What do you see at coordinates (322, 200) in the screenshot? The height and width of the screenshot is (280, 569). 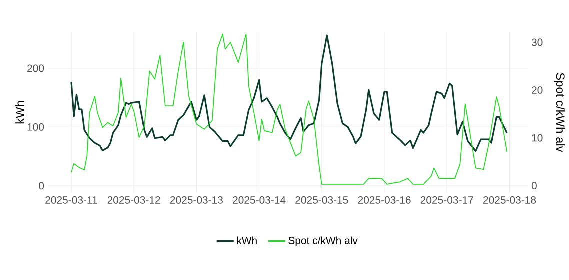 I see `x-tick-label: 2025-03-15` at bounding box center [322, 200].